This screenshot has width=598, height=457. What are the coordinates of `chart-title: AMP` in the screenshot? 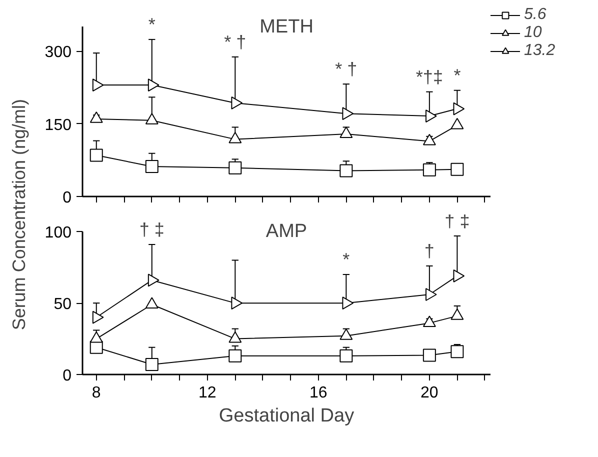 It's located at (287, 231).